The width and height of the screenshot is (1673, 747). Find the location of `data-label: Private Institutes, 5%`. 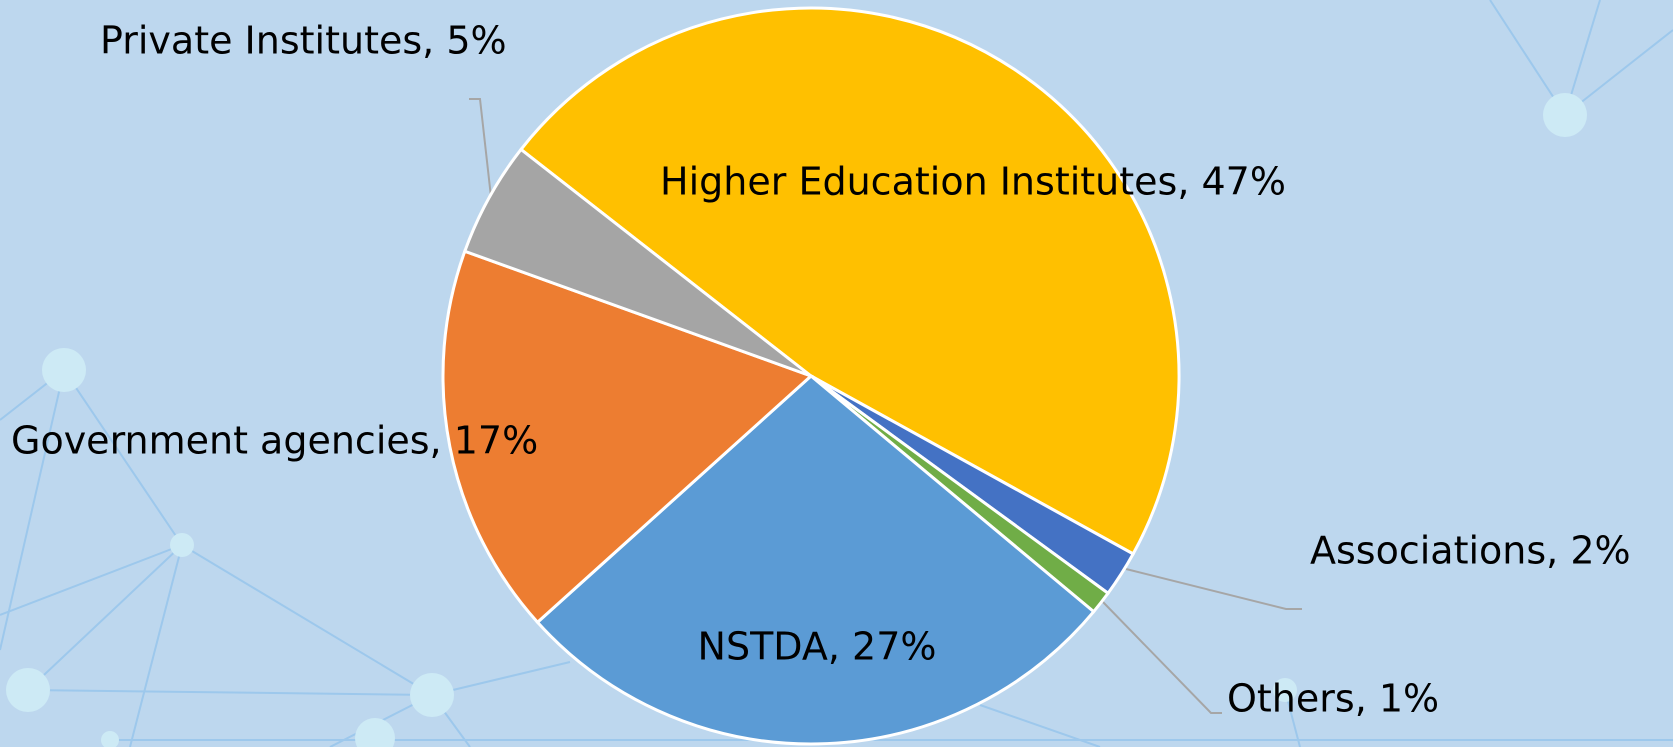

data-label: Private Institutes, 5% is located at coordinates (303, 41).